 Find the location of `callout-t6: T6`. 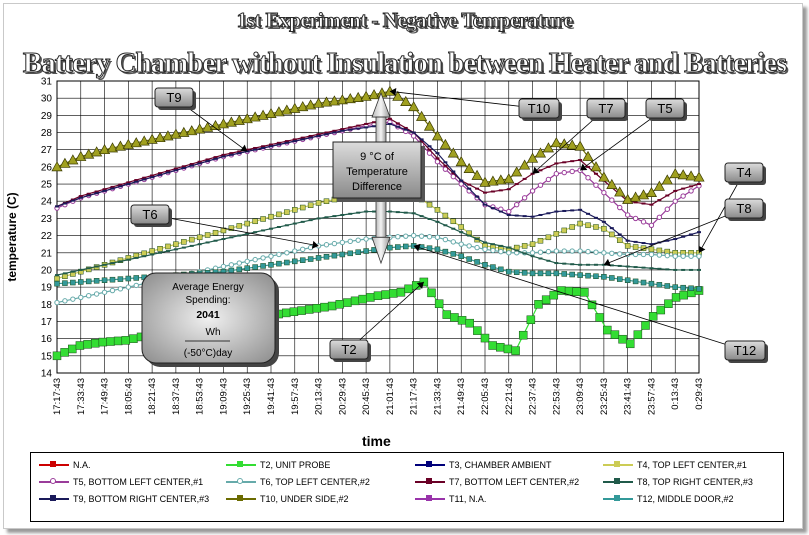

callout-t6: T6 is located at coordinates (224, 226).